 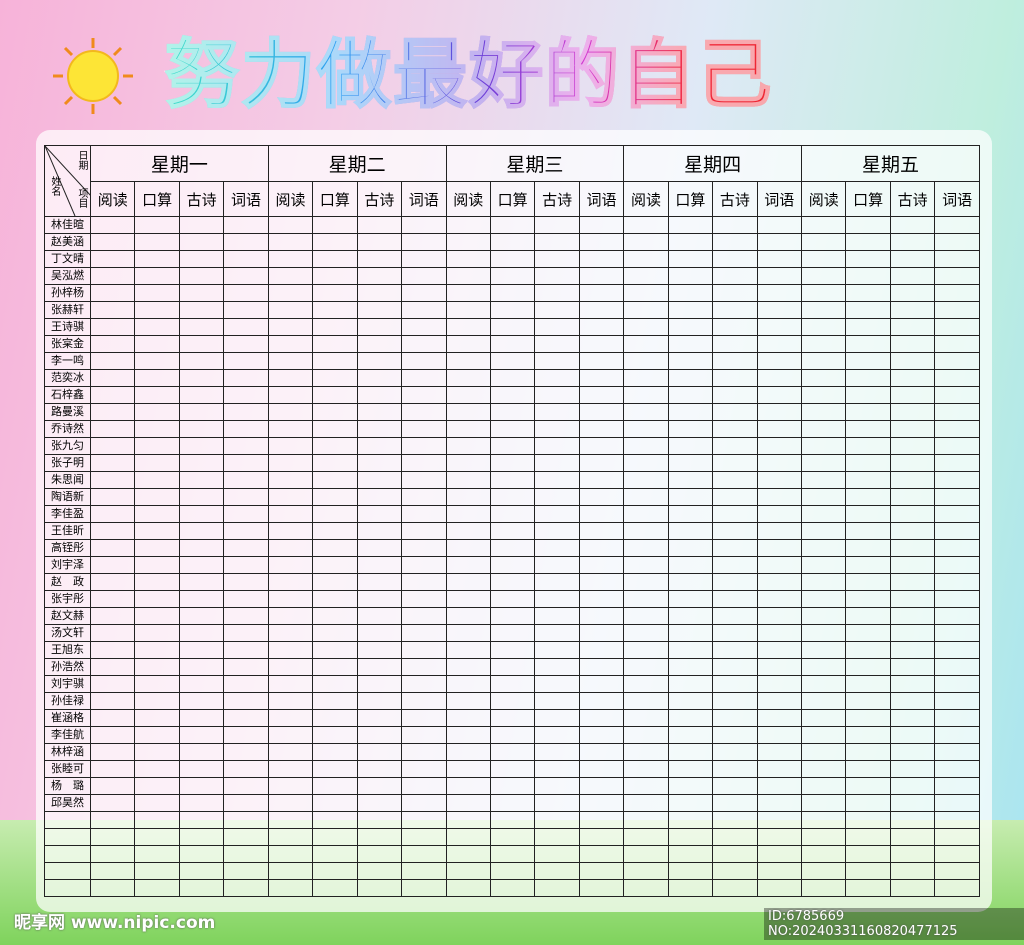 What do you see at coordinates (179, 163) in the screenshot?
I see `day-header: 星期一` at bounding box center [179, 163].